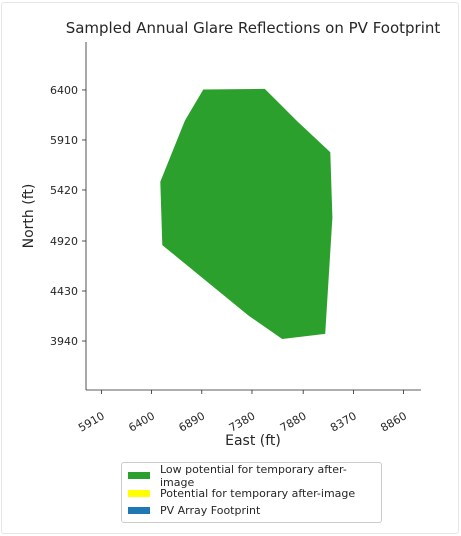 This screenshot has height=536, width=461. I want to click on y-axis-label: North (ft), so click(29, 216).